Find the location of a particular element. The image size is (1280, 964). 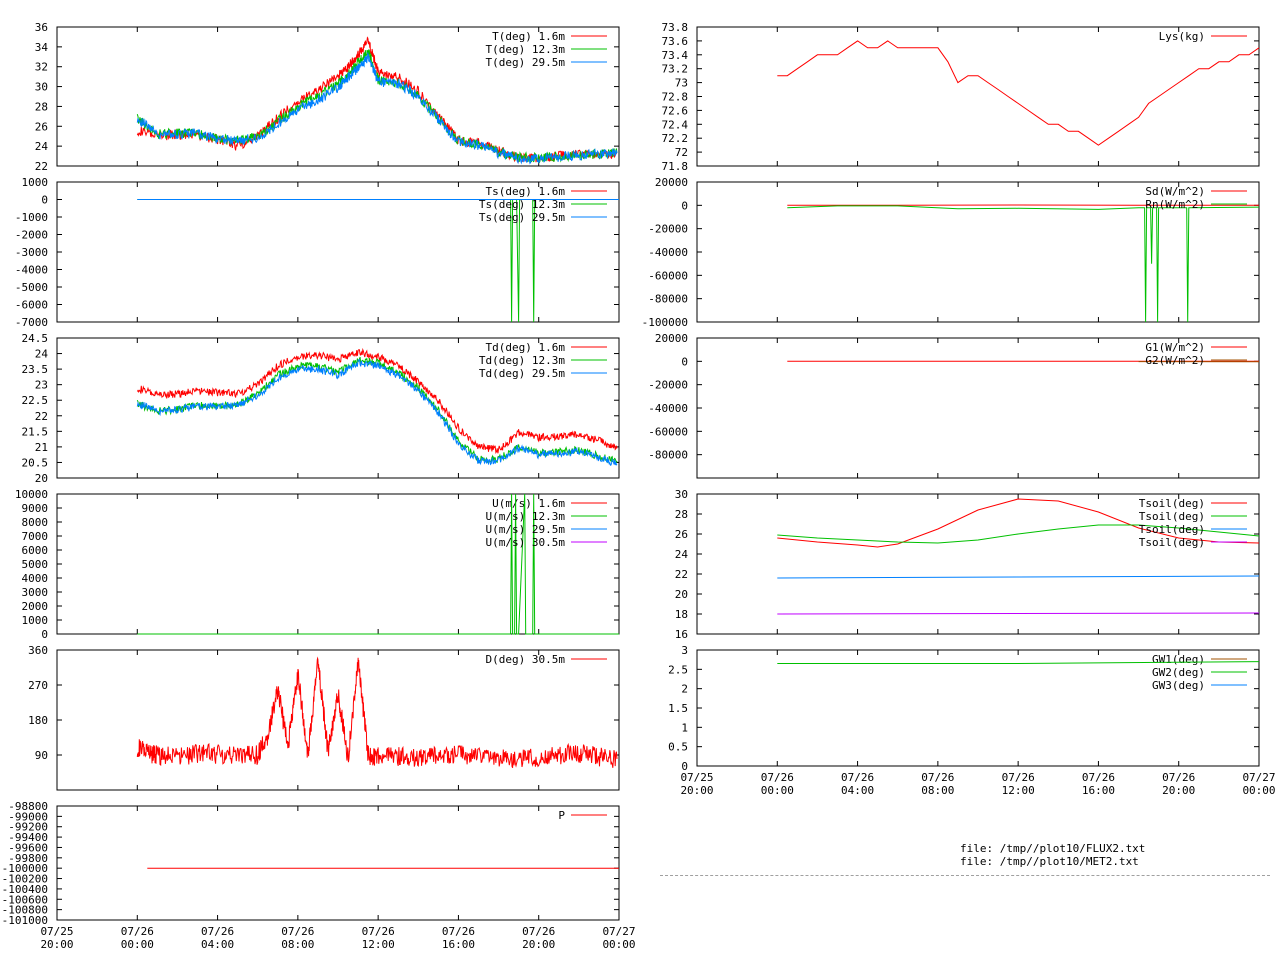

y-tick-label: 72.8 is located at coordinates (675, 97).